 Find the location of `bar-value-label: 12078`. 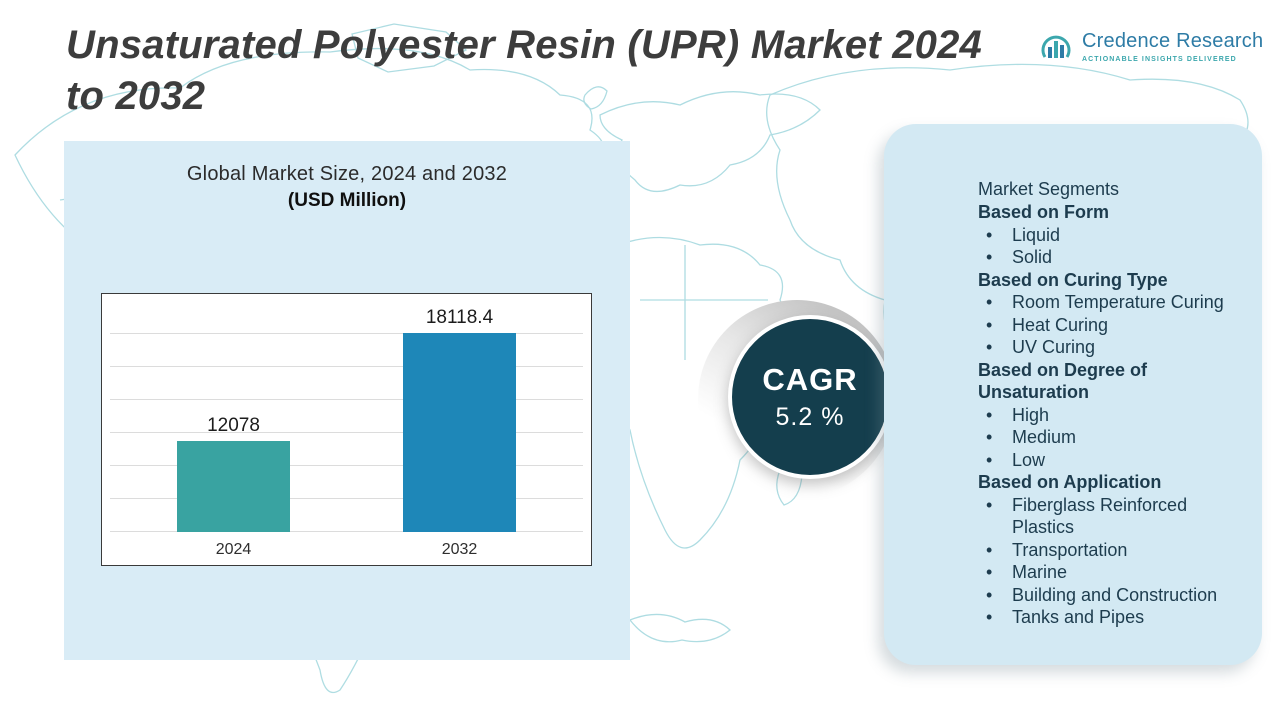

bar-value-label: 12078 is located at coordinates (233, 425).